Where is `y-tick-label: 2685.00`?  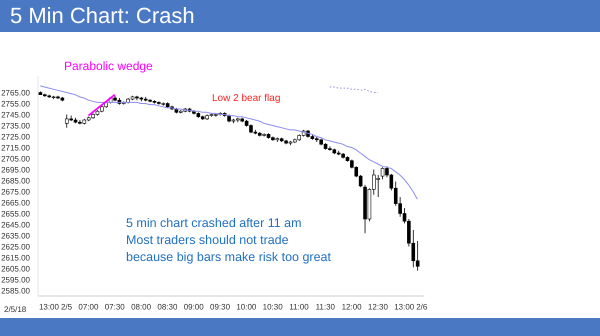
y-tick-label: 2685.00 is located at coordinates (16, 181).